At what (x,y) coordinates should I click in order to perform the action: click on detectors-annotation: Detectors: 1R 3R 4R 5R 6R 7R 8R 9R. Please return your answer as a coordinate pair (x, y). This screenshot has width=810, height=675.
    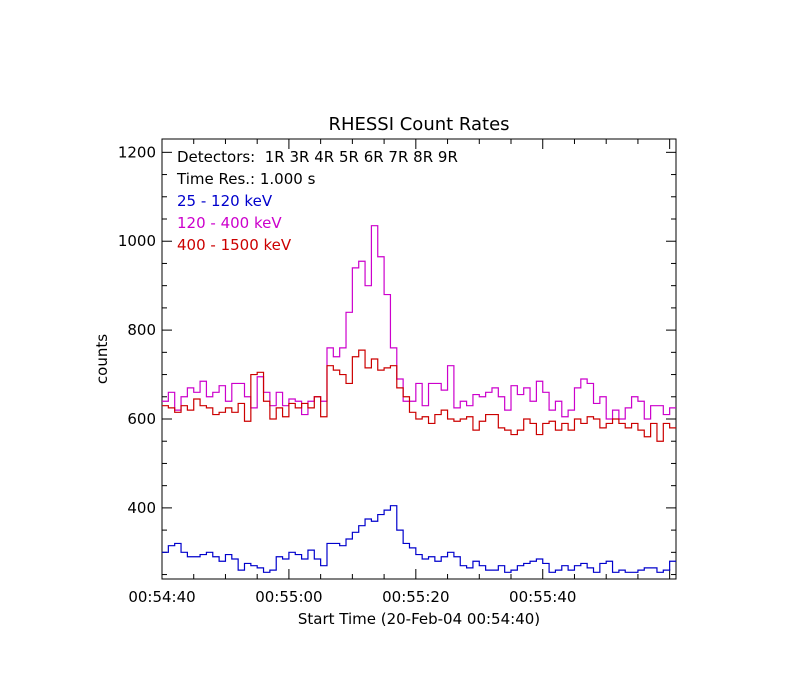
    Looking at the image, I should click on (317, 157).